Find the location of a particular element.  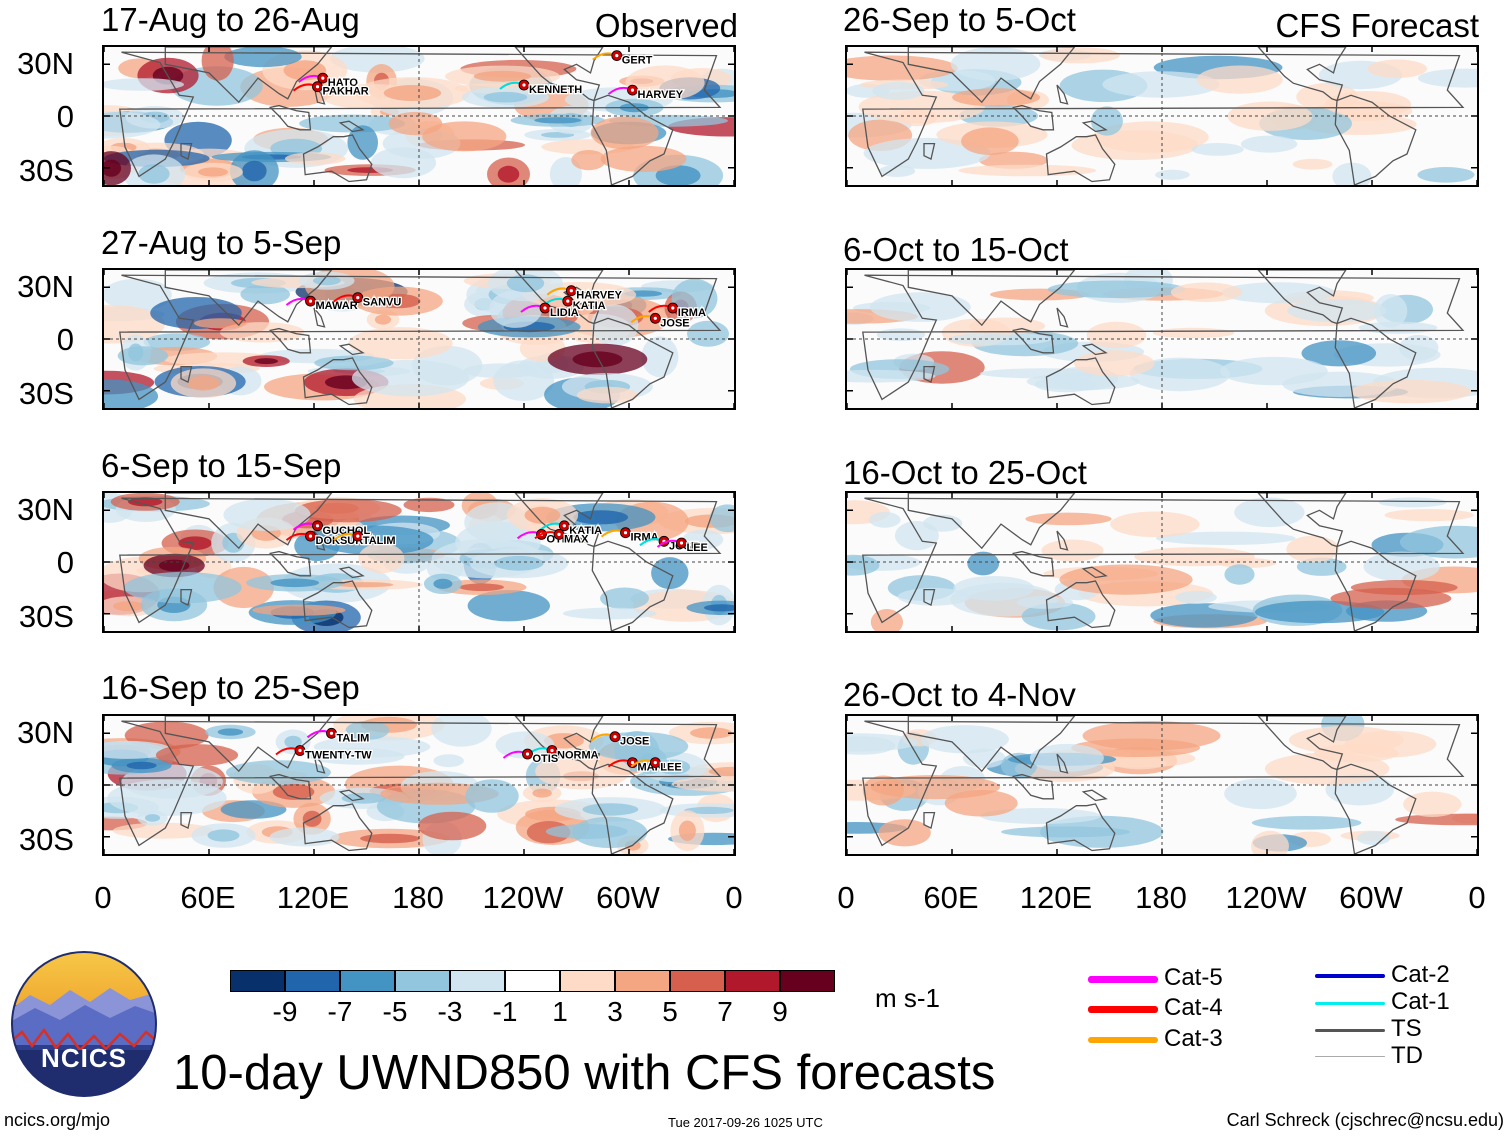

map-panel-1: HATO PAKHAR GERT KENNETH HARVEY is located at coordinates (419, 116).